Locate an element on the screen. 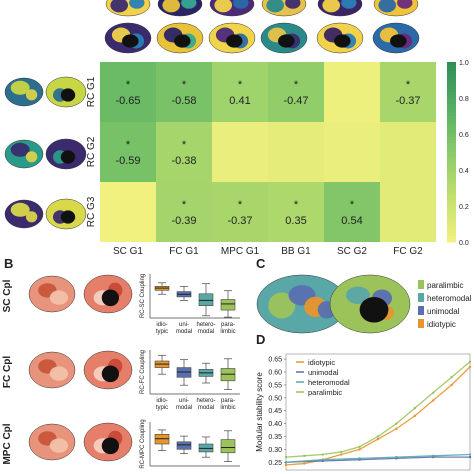 The height and width of the screenshot is (474, 474). heatmap-col-label: BB G1 is located at coordinates (296, 251).